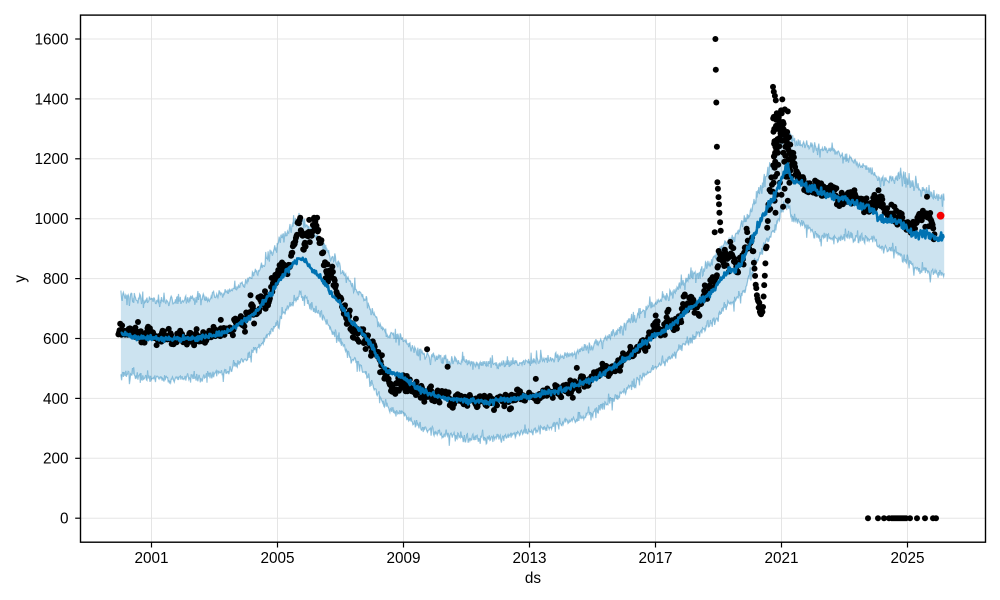  I want to click on svg-text: 0, so click(64, 519).